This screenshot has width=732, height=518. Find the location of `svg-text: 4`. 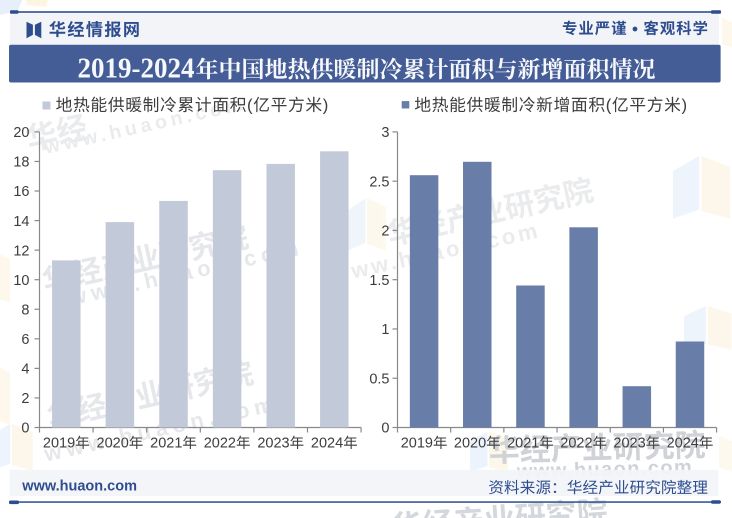

svg-text: 4 is located at coordinates (25, 370).